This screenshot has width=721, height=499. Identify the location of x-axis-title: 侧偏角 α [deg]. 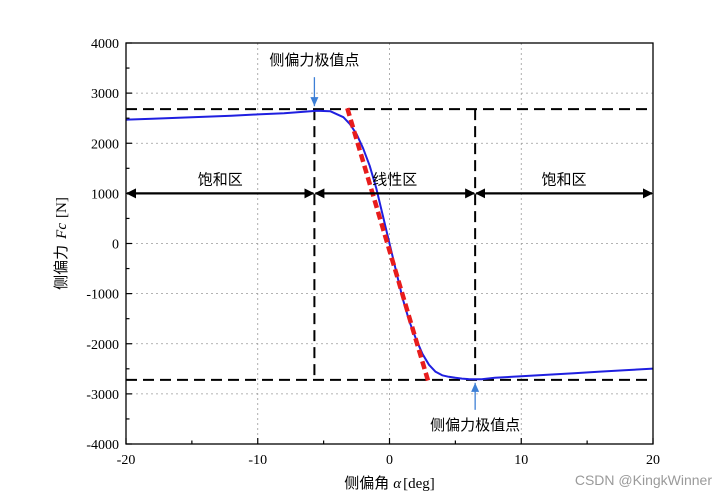
(389, 483).